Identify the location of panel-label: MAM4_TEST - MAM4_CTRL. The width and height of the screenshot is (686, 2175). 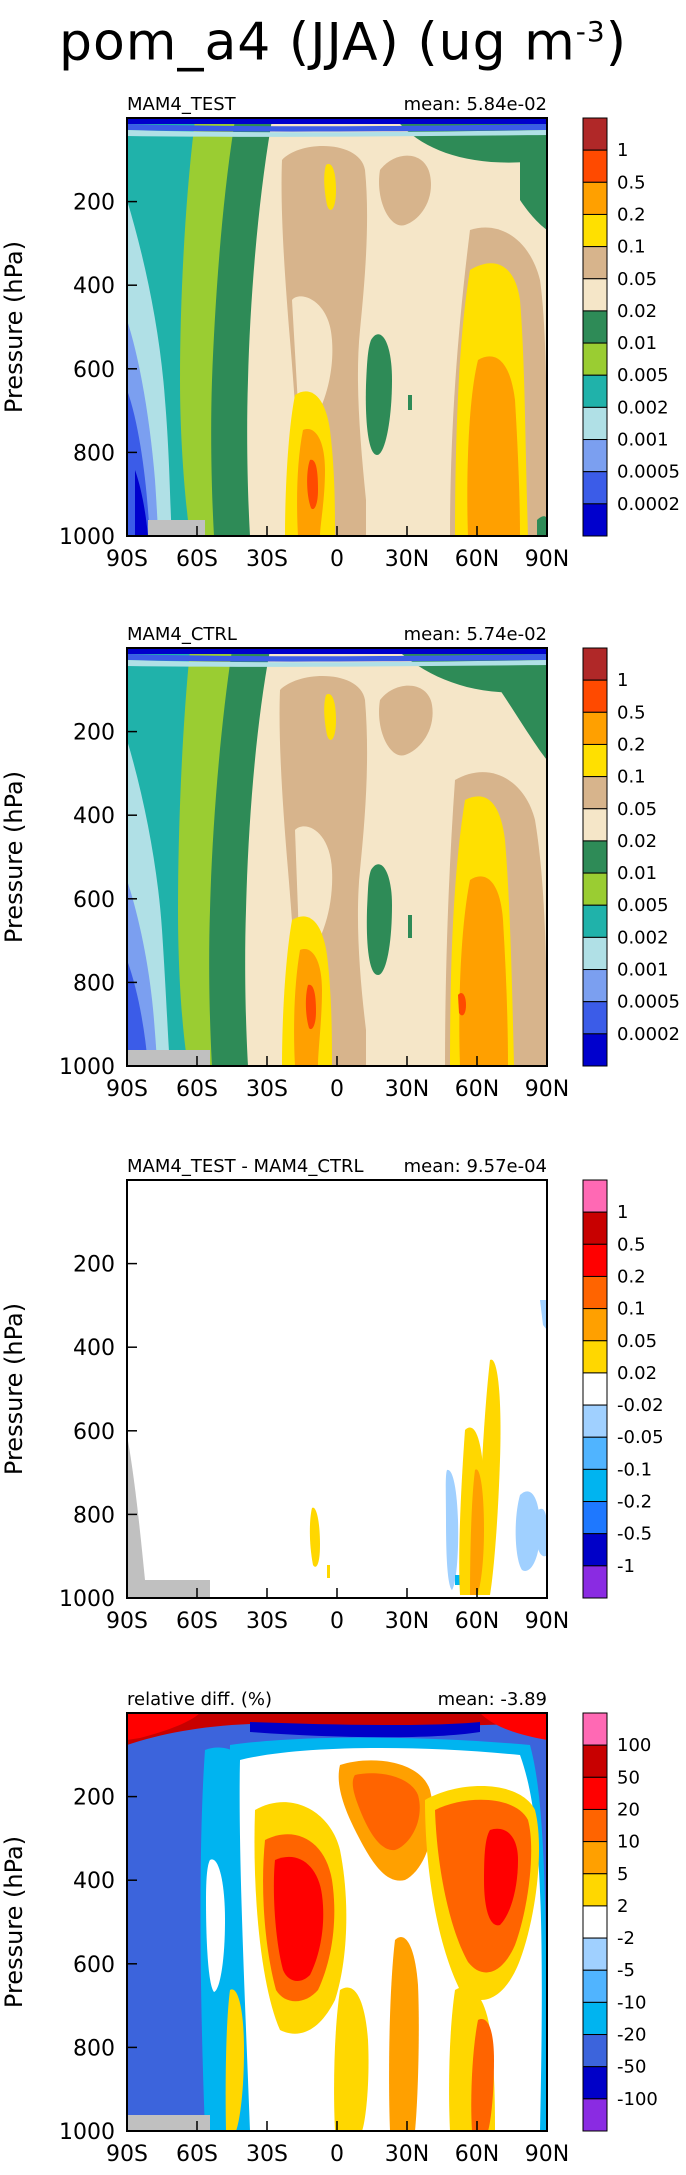
(245, 1166).